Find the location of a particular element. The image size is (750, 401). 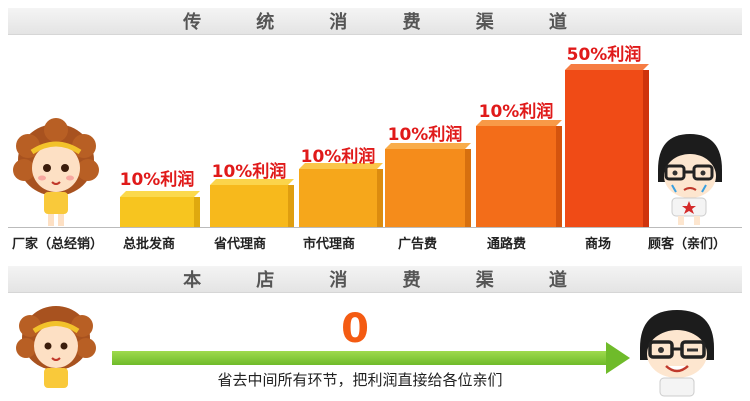

title-char: 本 is located at coordinates (192, 280).